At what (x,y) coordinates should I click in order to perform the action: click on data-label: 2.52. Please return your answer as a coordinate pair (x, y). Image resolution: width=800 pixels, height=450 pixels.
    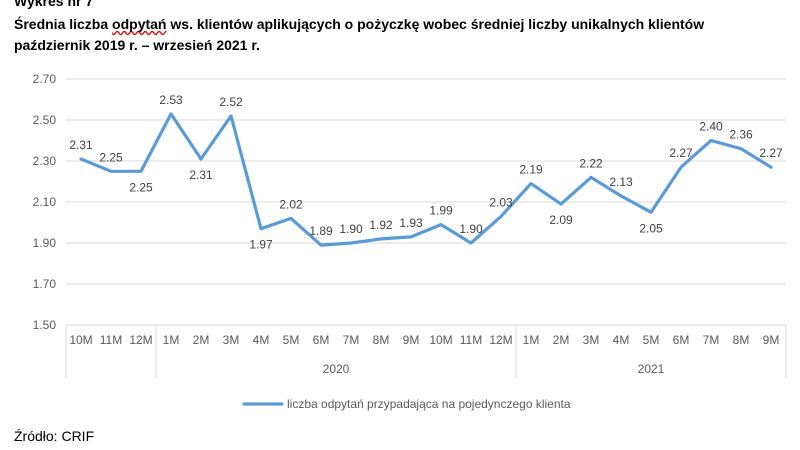
    Looking at the image, I should click on (231, 102).